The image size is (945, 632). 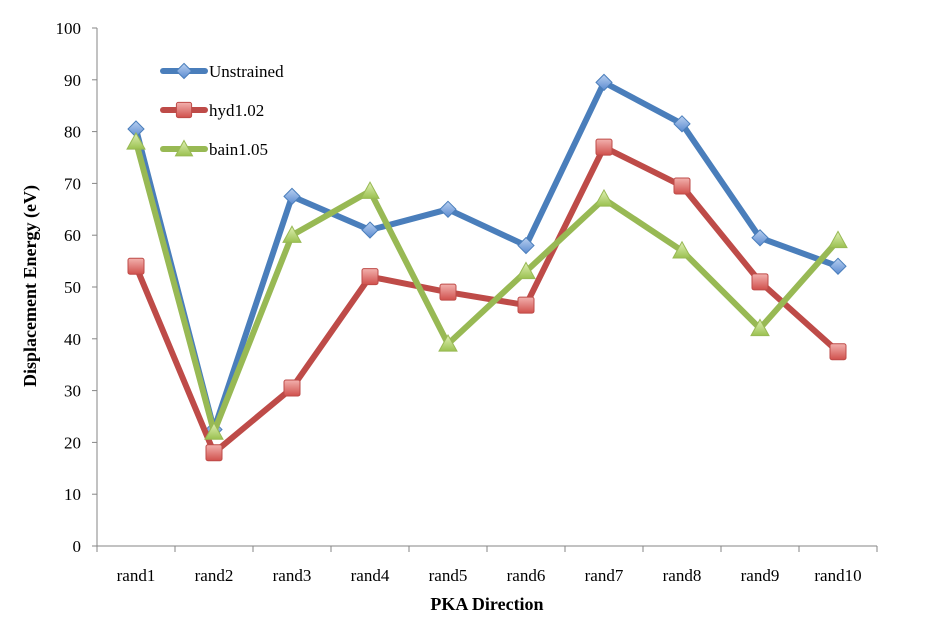 I want to click on x-tick-label: rand7, so click(x=604, y=575).